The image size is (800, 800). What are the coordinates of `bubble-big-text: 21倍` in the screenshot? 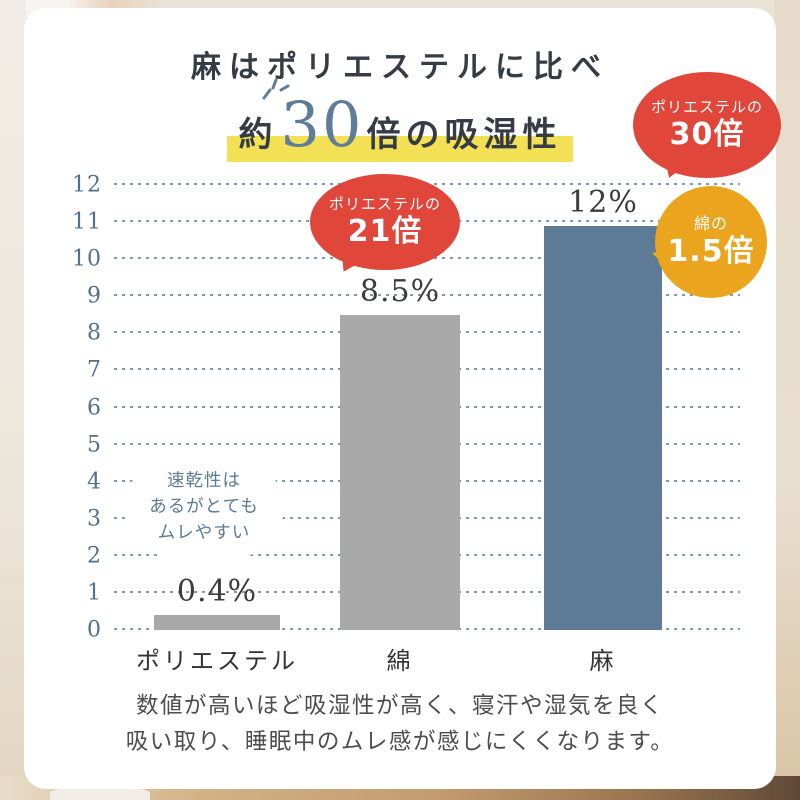 It's located at (385, 231).